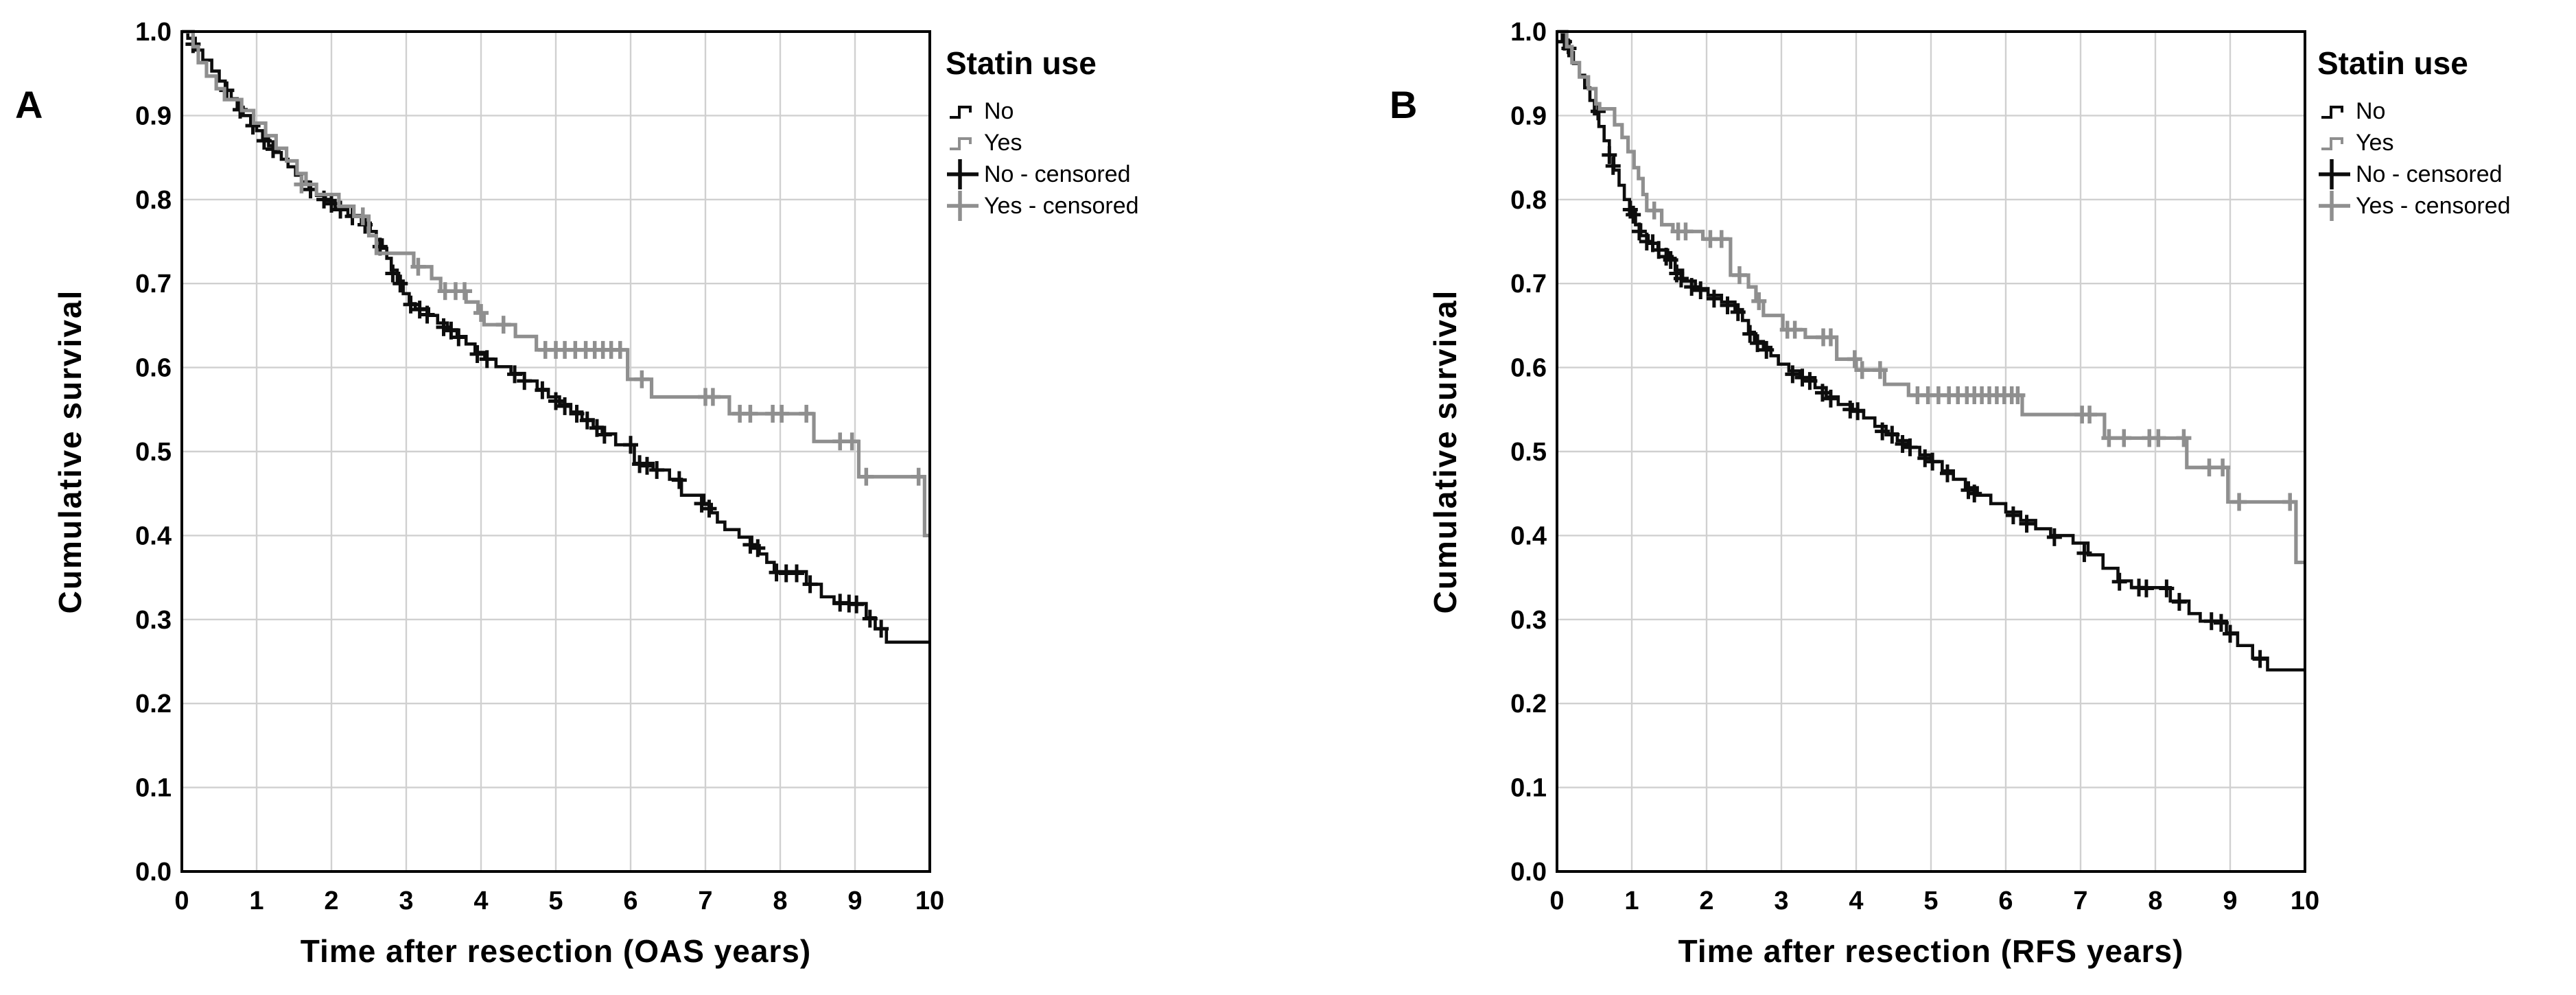 Image resolution: width=2576 pixels, height=995 pixels. What do you see at coordinates (1931, 951) in the screenshot?
I see `x-axis-title: Time after resection (RFS years)` at bounding box center [1931, 951].